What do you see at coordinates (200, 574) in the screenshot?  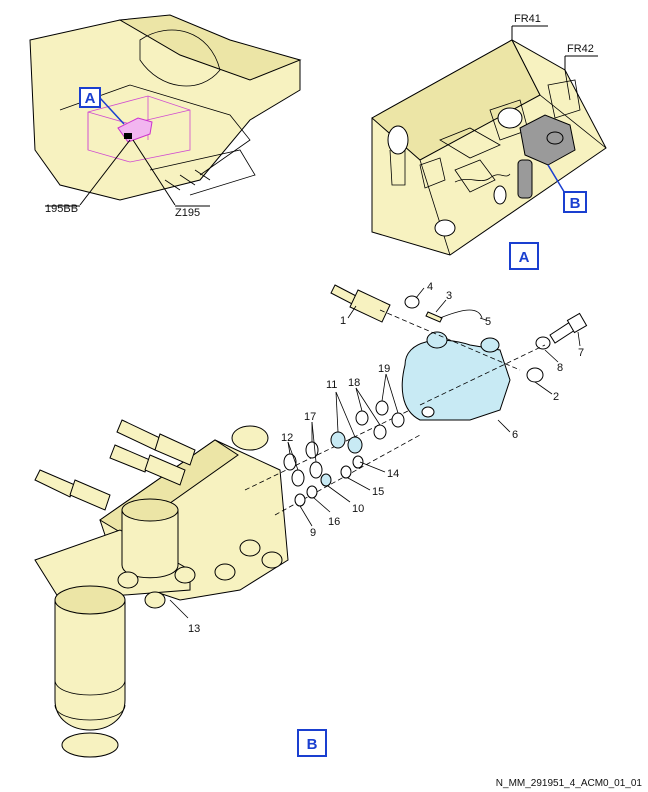 I see `item-13-fittings` at bounding box center [200, 574].